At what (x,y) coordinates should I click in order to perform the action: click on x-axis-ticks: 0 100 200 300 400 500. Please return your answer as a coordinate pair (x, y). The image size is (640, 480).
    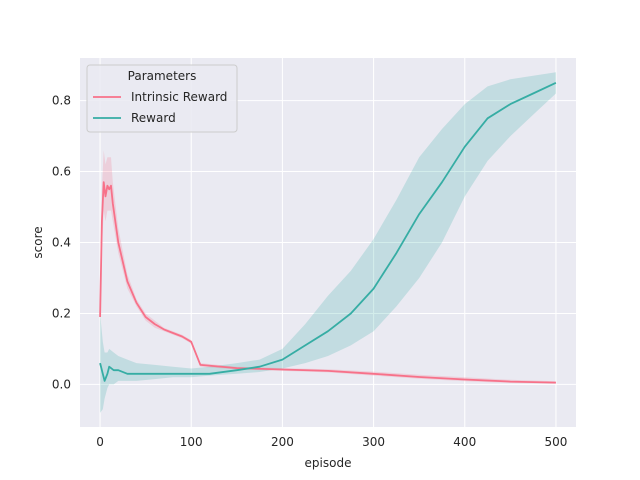
    Looking at the image, I should click on (331, 442).